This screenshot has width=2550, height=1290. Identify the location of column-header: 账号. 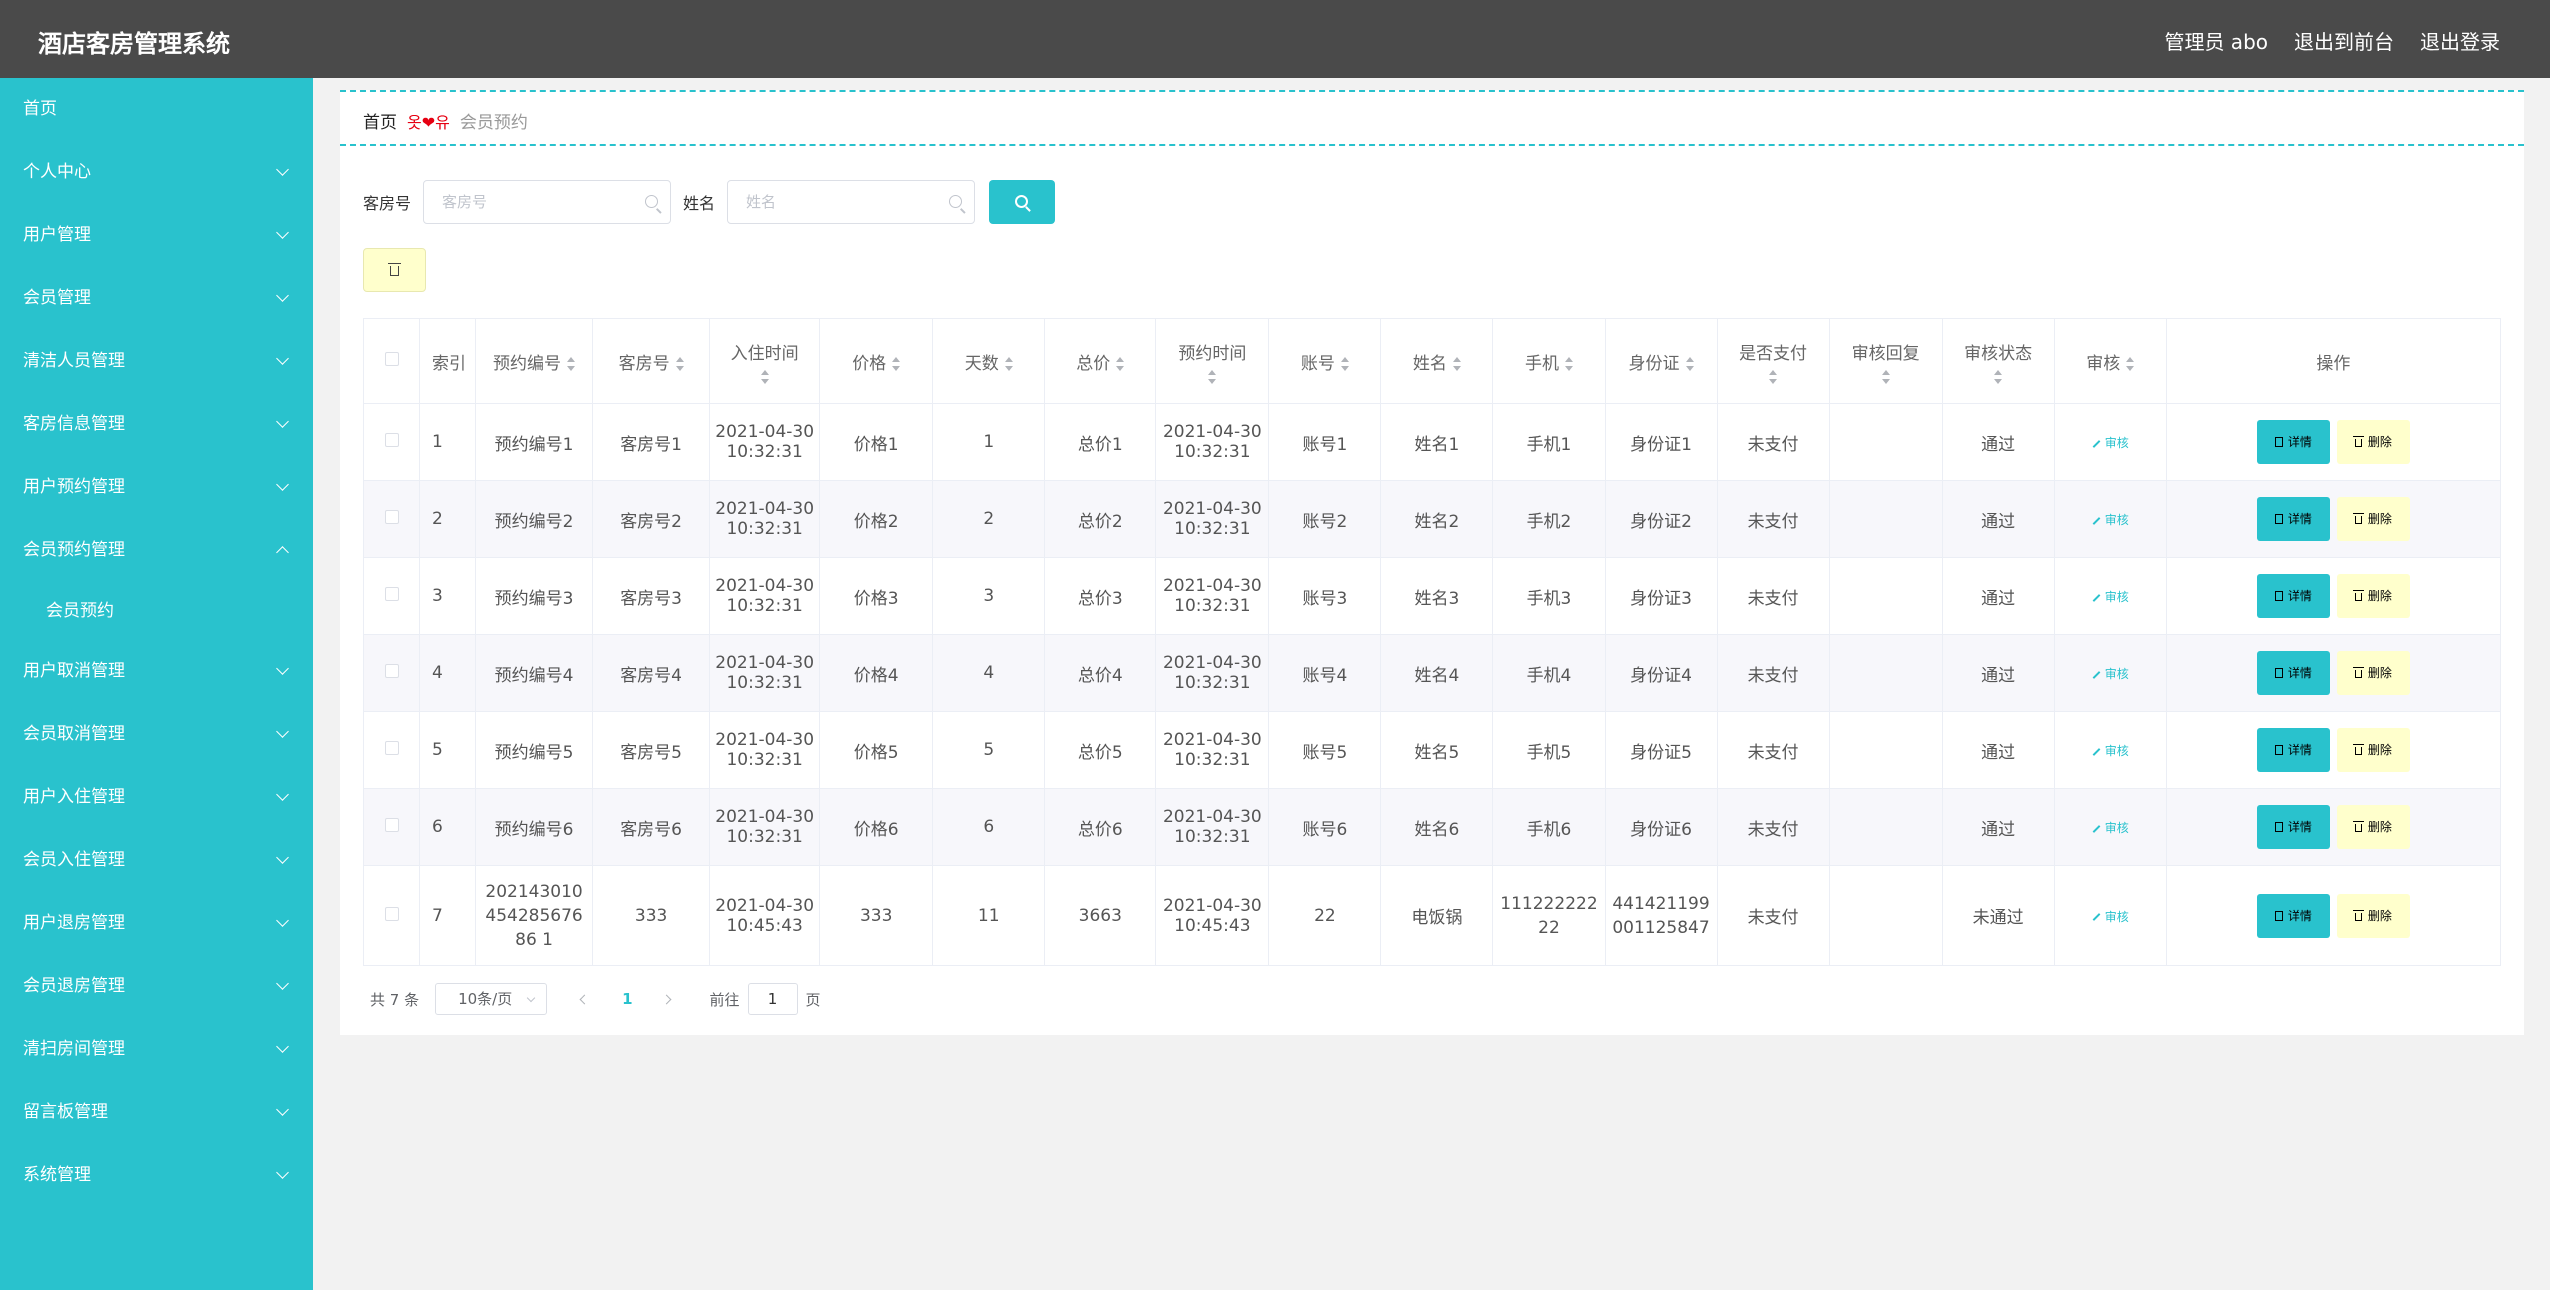
(1325, 361).